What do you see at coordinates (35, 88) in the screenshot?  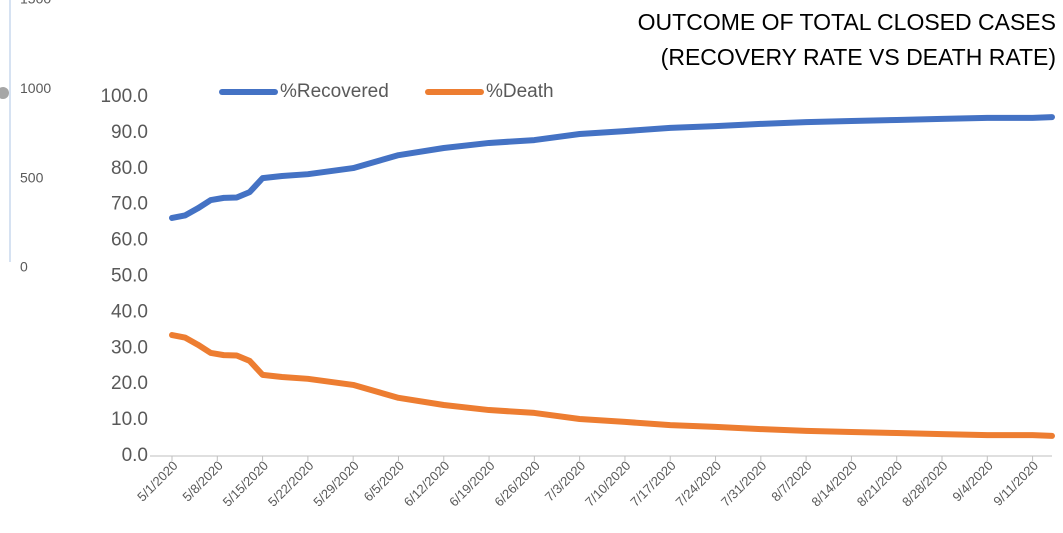 I see `y-tick-label: 1000` at bounding box center [35, 88].